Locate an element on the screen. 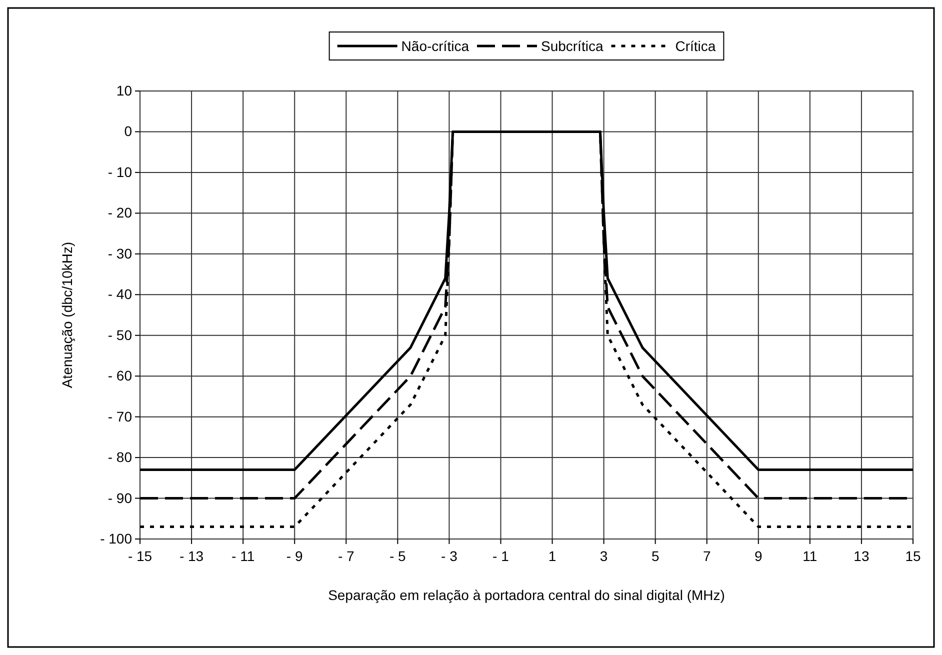 The image size is (942, 655). x-tick-label: - 7 is located at coordinates (346, 556).